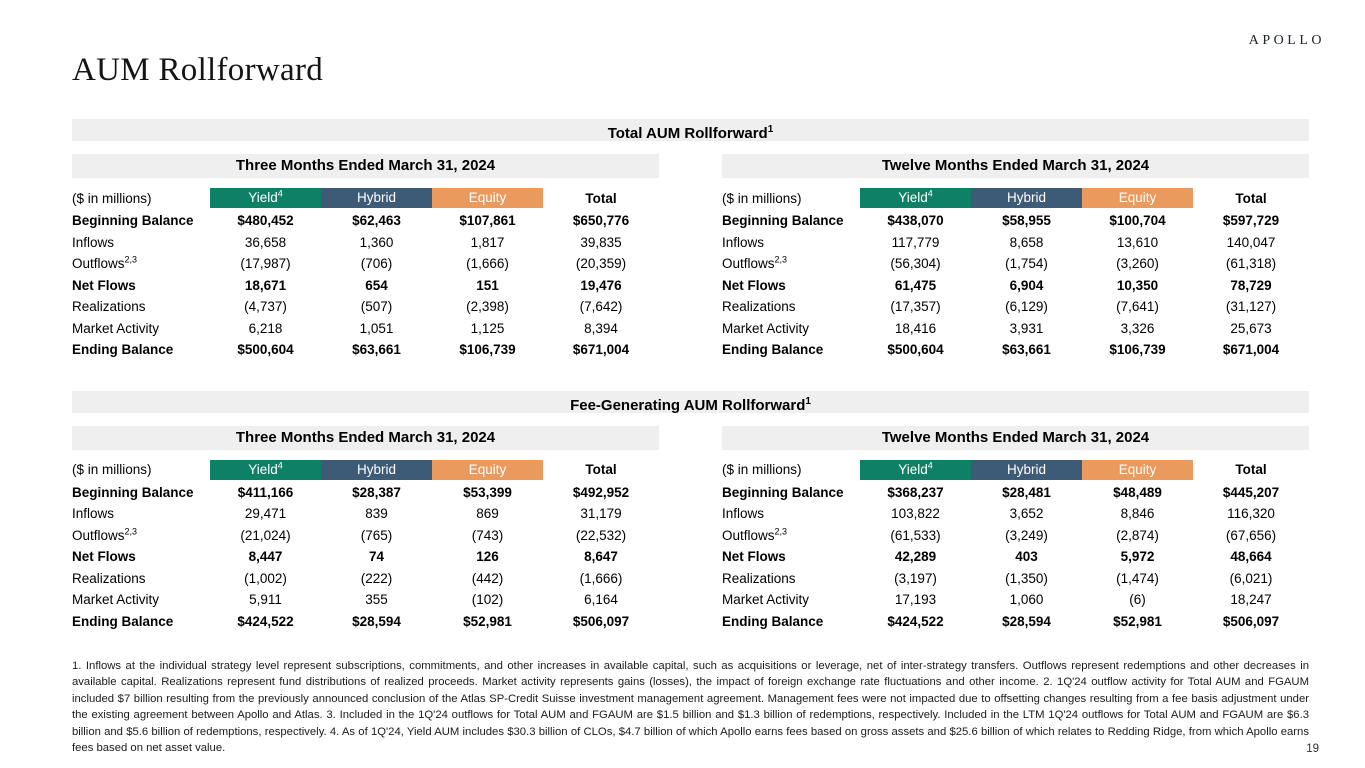 The image size is (1365, 768). I want to click on cell-value: 126, so click(487, 557).